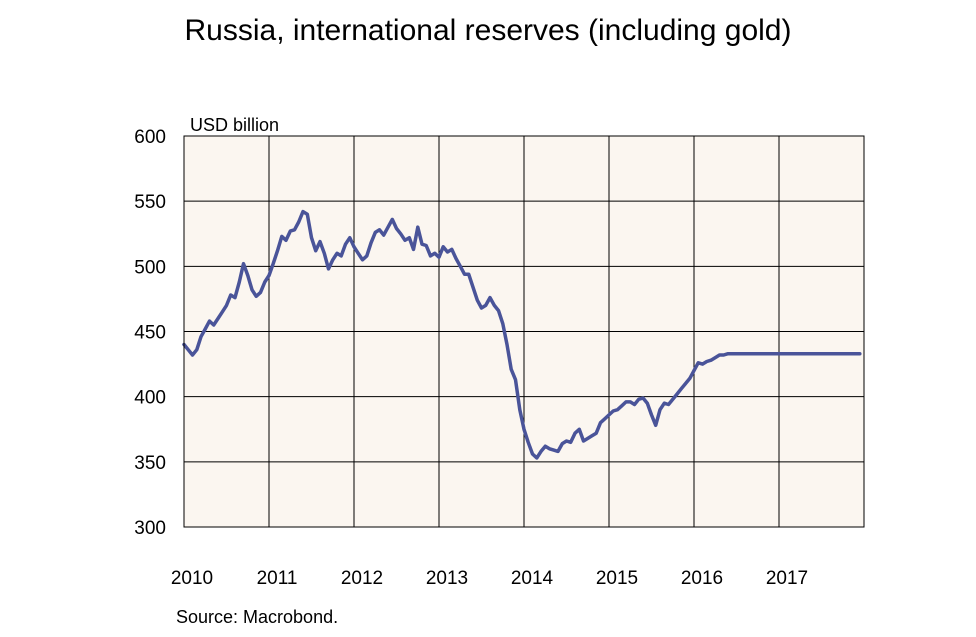 The image size is (976, 637). What do you see at coordinates (234, 125) in the screenshot?
I see `y-axis-unit-label: USD billion` at bounding box center [234, 125].